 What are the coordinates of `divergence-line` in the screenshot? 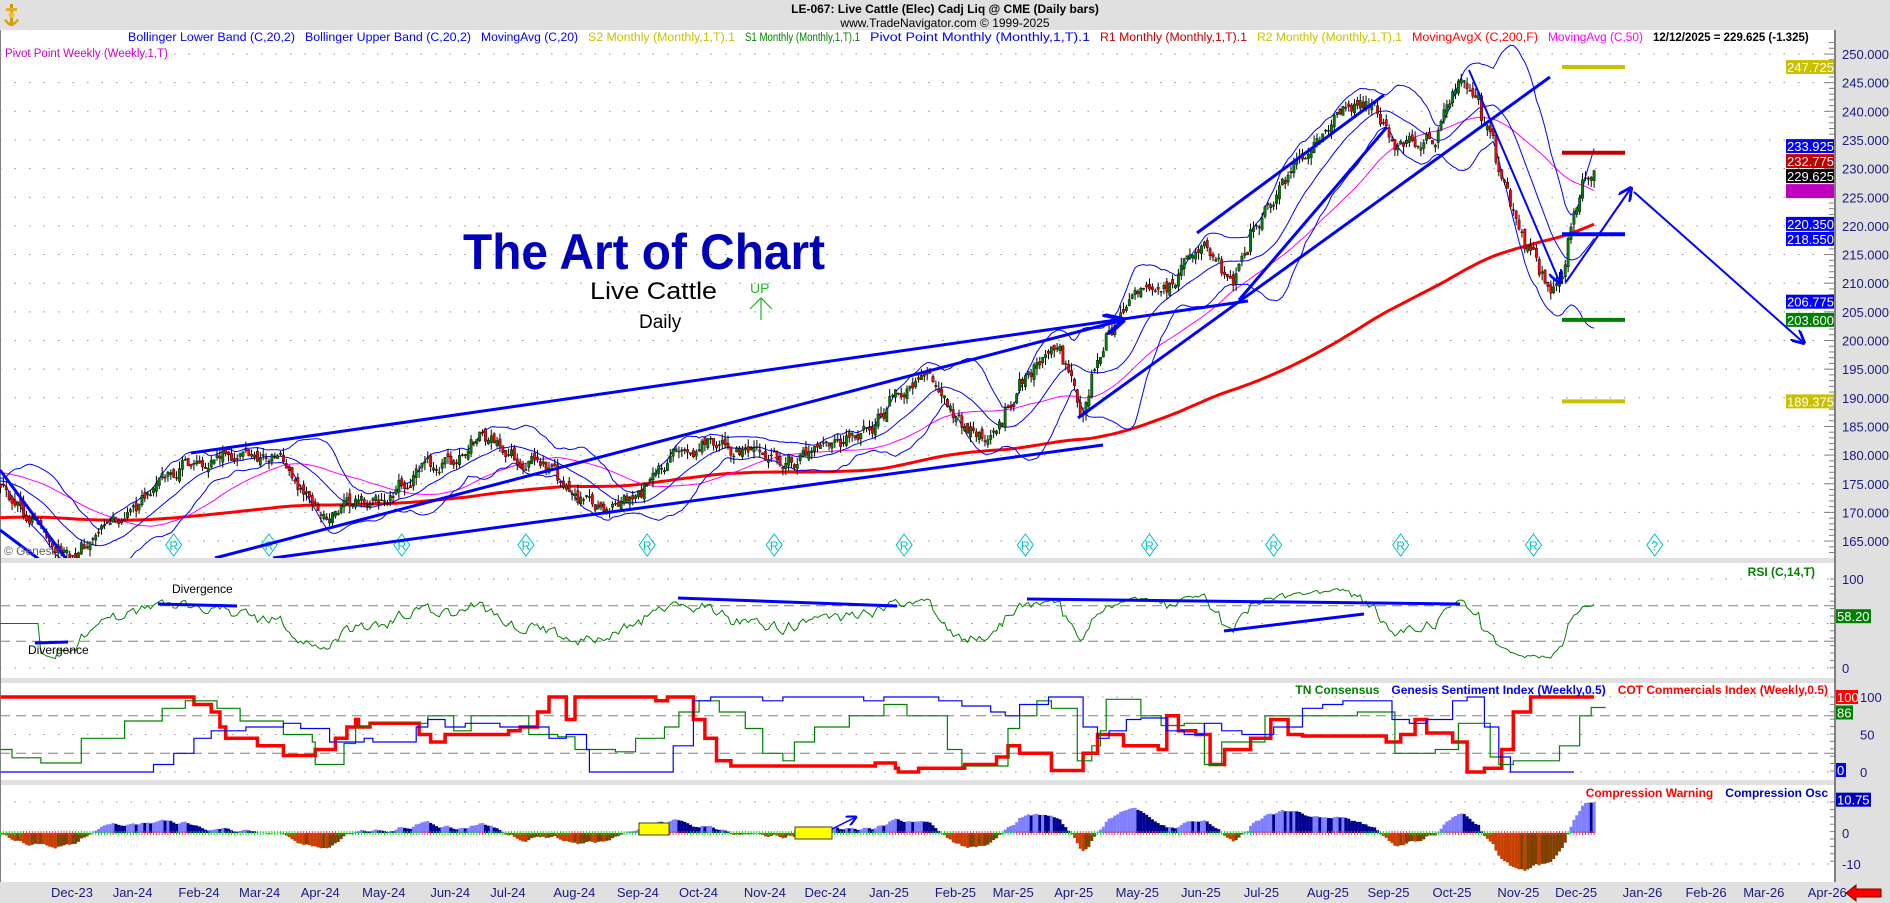 It's located at (51, 642).